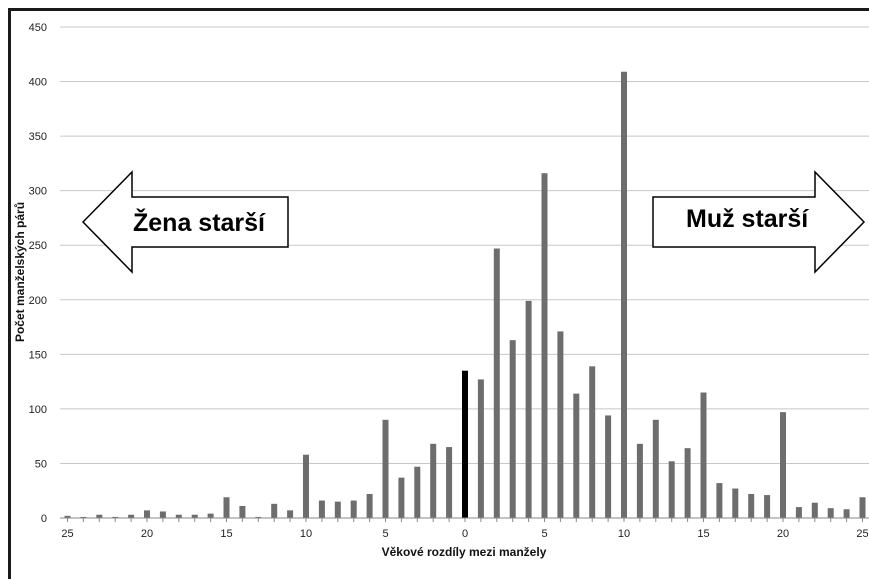 The height and width of the screenshot is (579, 869). I want to click on bar-m23, so click(99, 516).